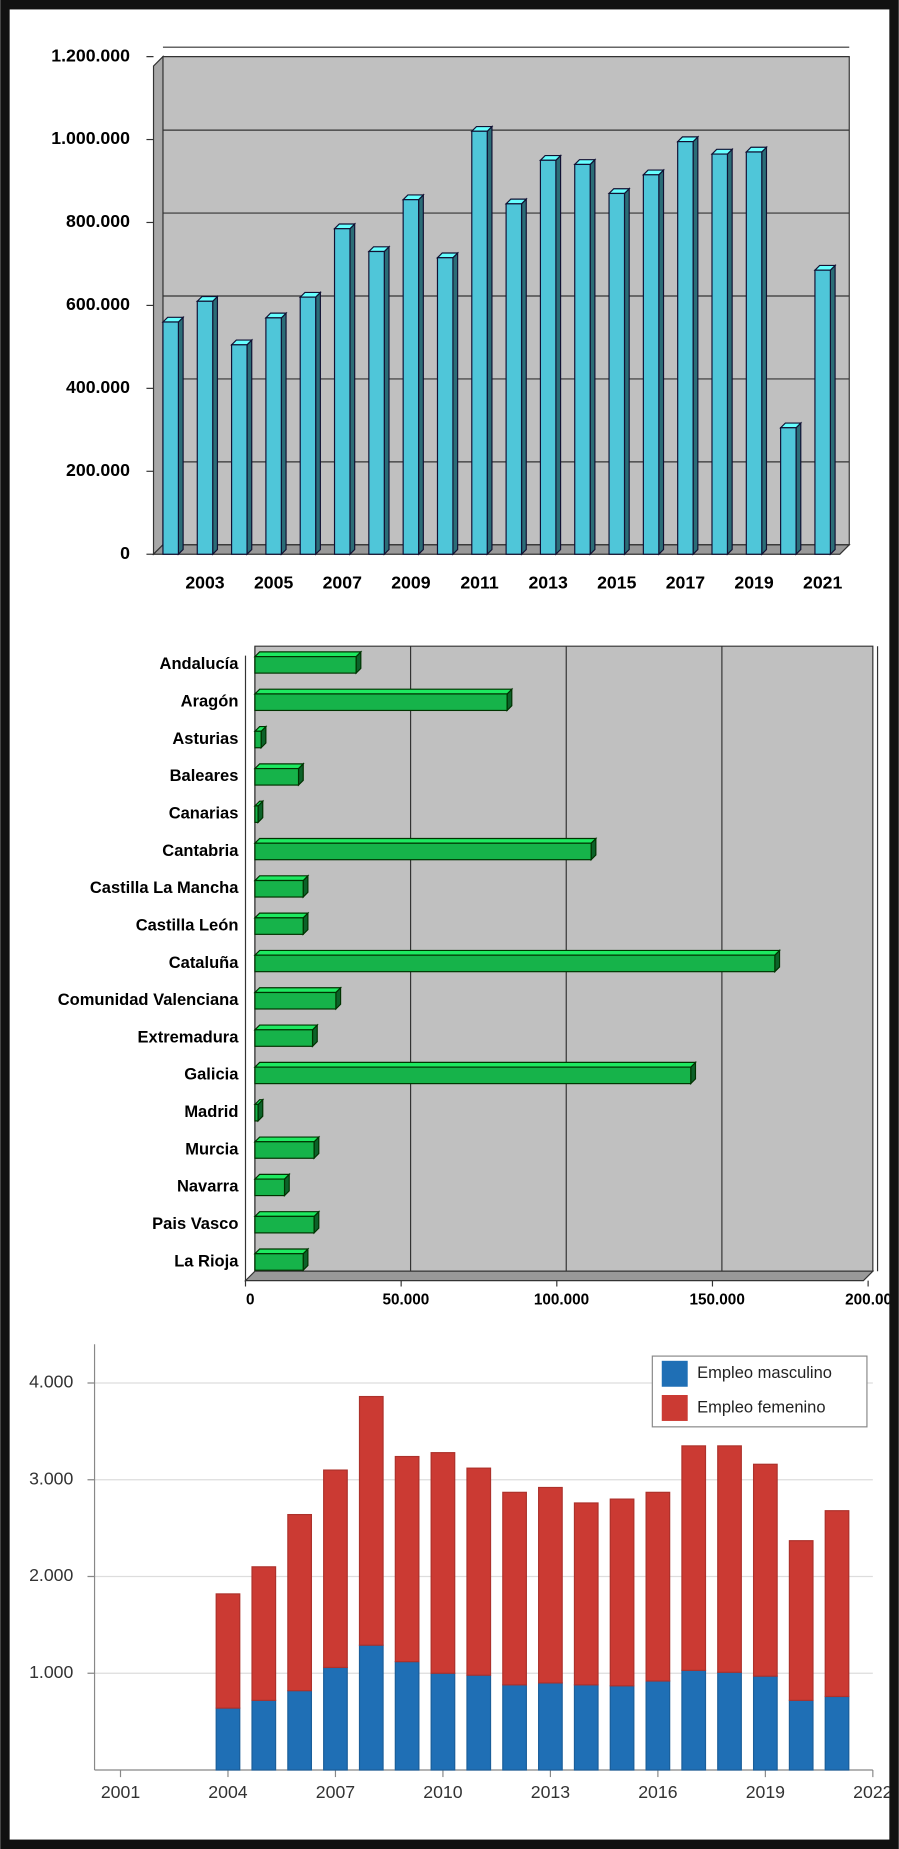  I want to click on y-tick-label: Galicia, so click(211, 1075).